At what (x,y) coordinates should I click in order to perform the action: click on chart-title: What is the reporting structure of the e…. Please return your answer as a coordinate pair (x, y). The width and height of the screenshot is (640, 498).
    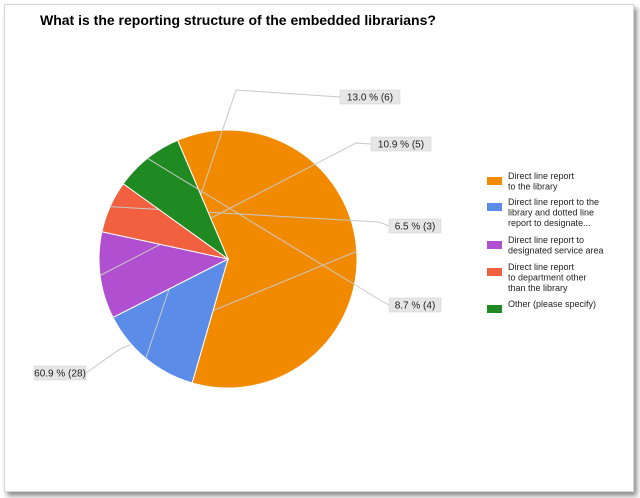
    Looking at the image, I should click on (238, 20).